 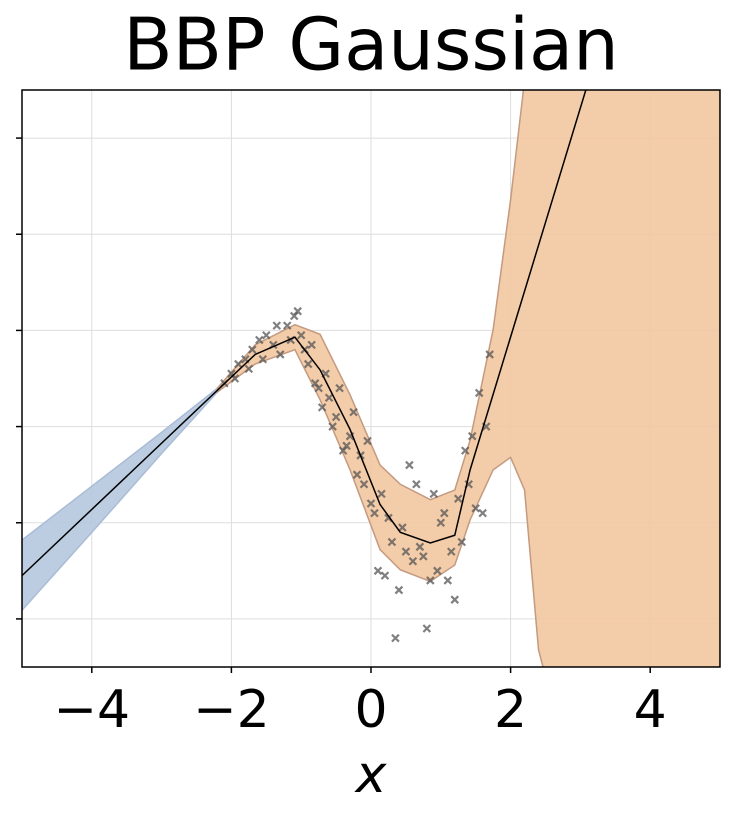 I want to click on x-tick-label: −4, so click(x=91, y=710).